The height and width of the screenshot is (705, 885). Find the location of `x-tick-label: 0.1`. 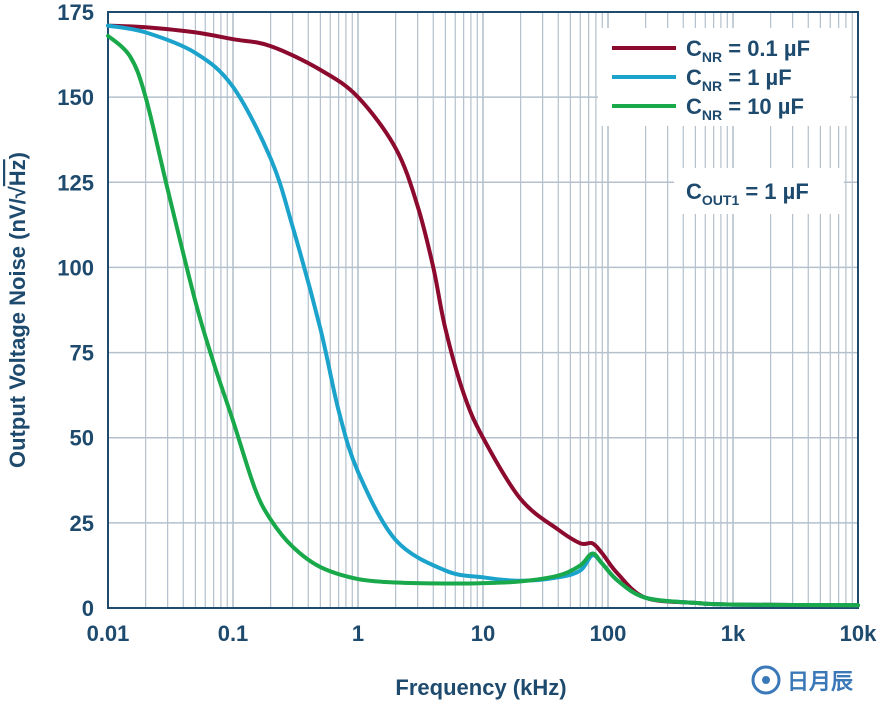

x-tick-label: 0.1 is located at coordinates (233, 633).